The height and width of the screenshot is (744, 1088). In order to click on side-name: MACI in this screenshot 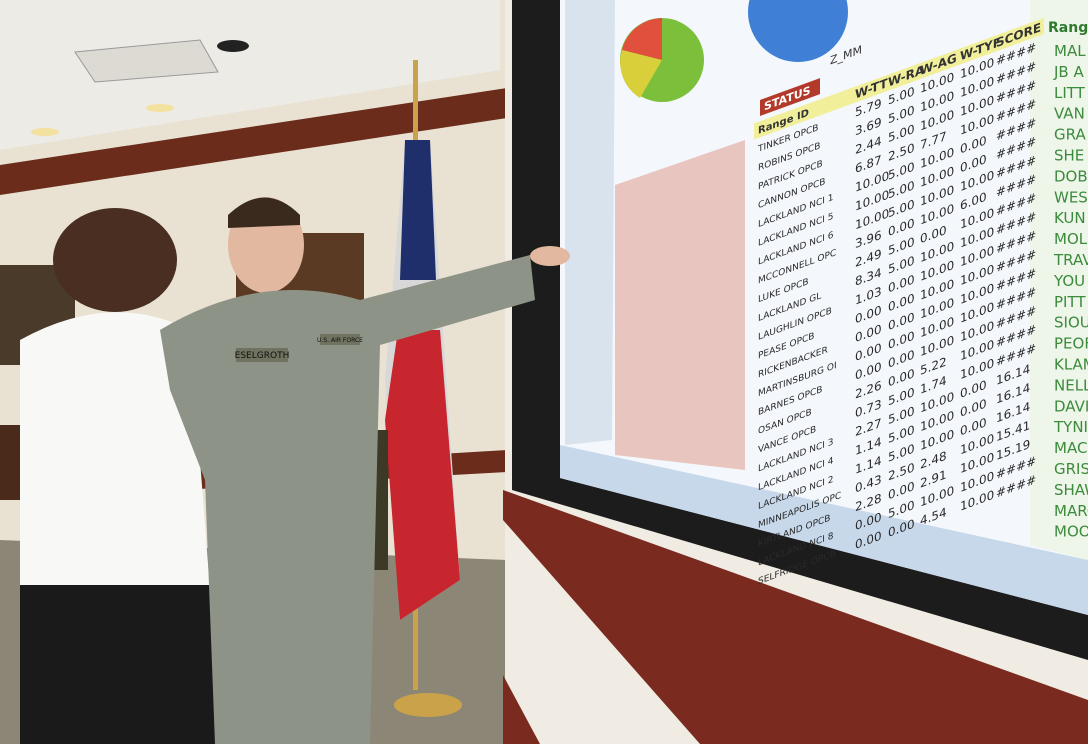, I will do `click(1071, 448)`.